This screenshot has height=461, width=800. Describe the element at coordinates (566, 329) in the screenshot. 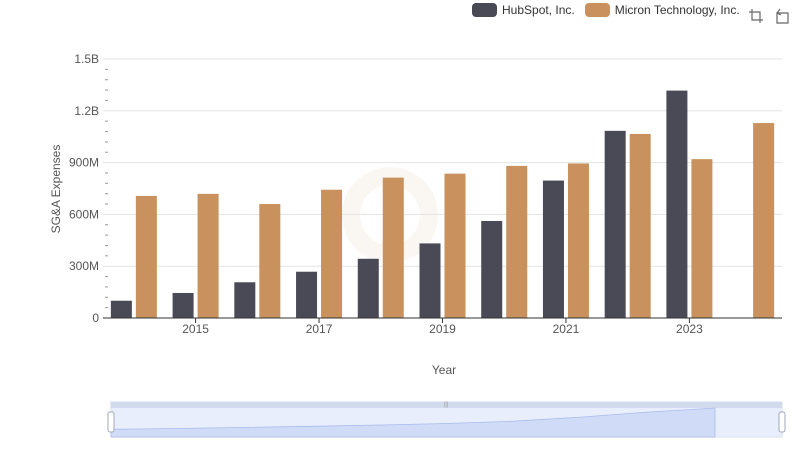

I see `x-tick-label: 2021` at that location.